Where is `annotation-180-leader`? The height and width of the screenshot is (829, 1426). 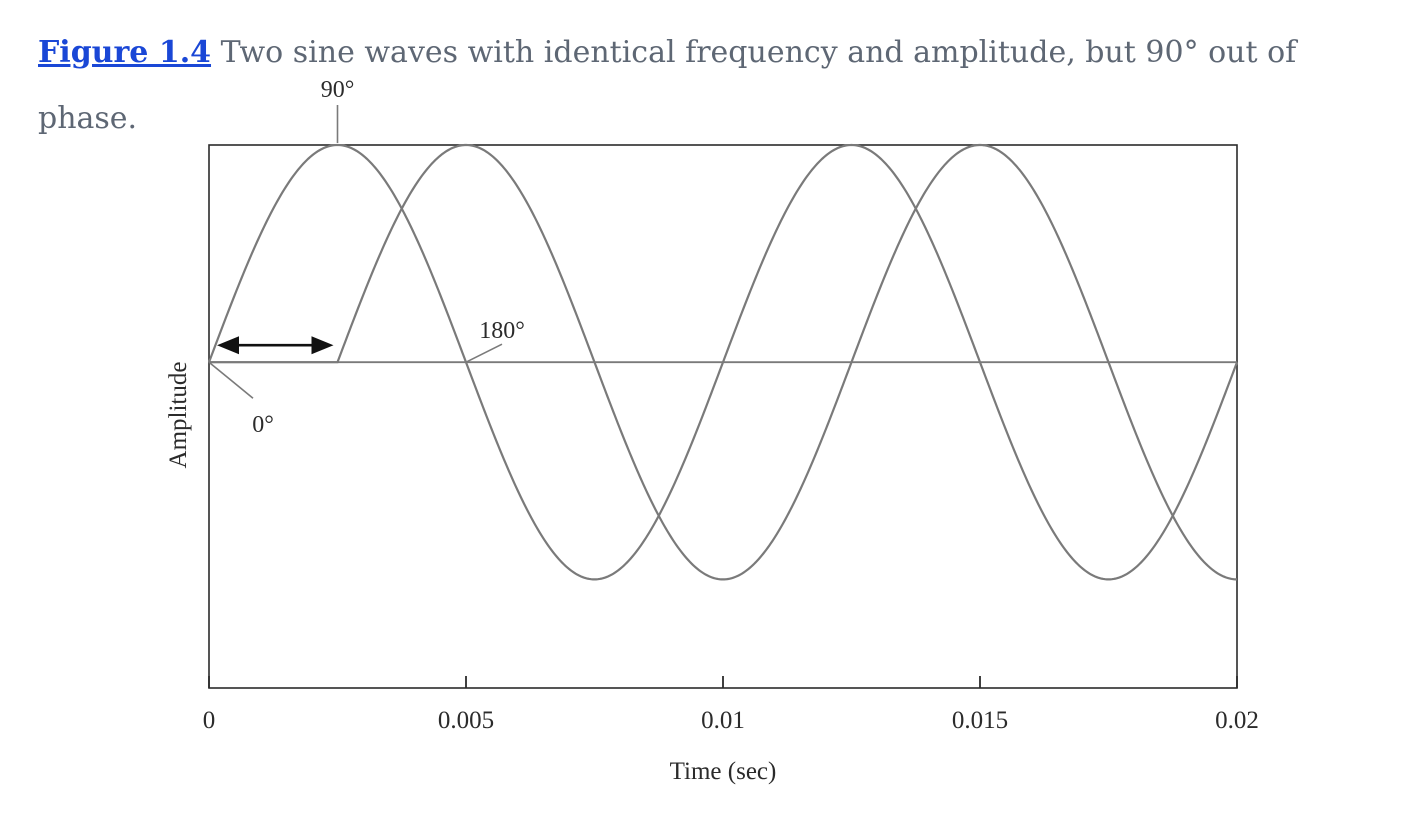
annotation-180-leader is located at coordinates (484, 353).